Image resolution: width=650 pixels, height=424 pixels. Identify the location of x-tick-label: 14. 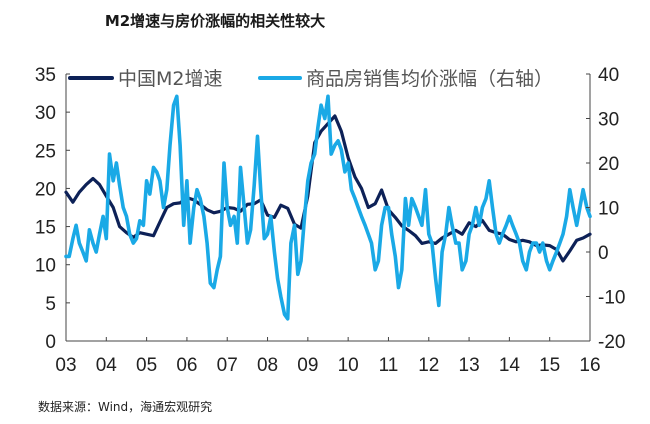
(510, 365).